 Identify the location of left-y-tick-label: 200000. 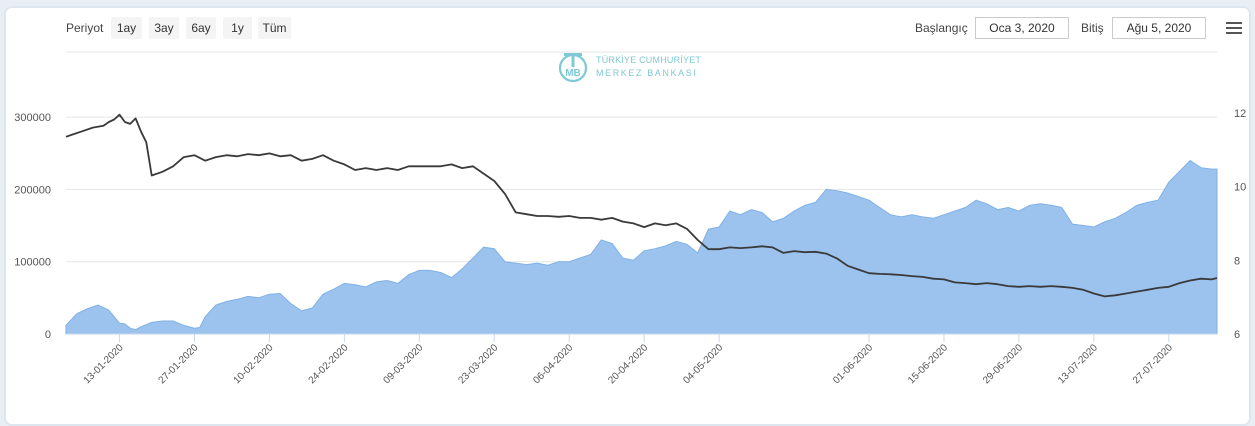
(32, 190).